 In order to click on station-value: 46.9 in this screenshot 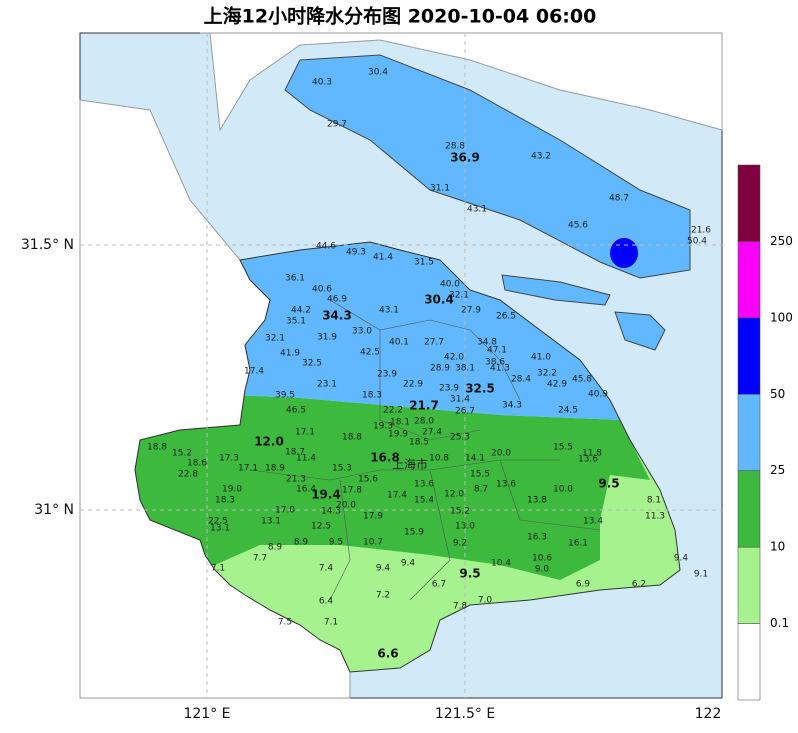, I will do `click(337, 300)`.